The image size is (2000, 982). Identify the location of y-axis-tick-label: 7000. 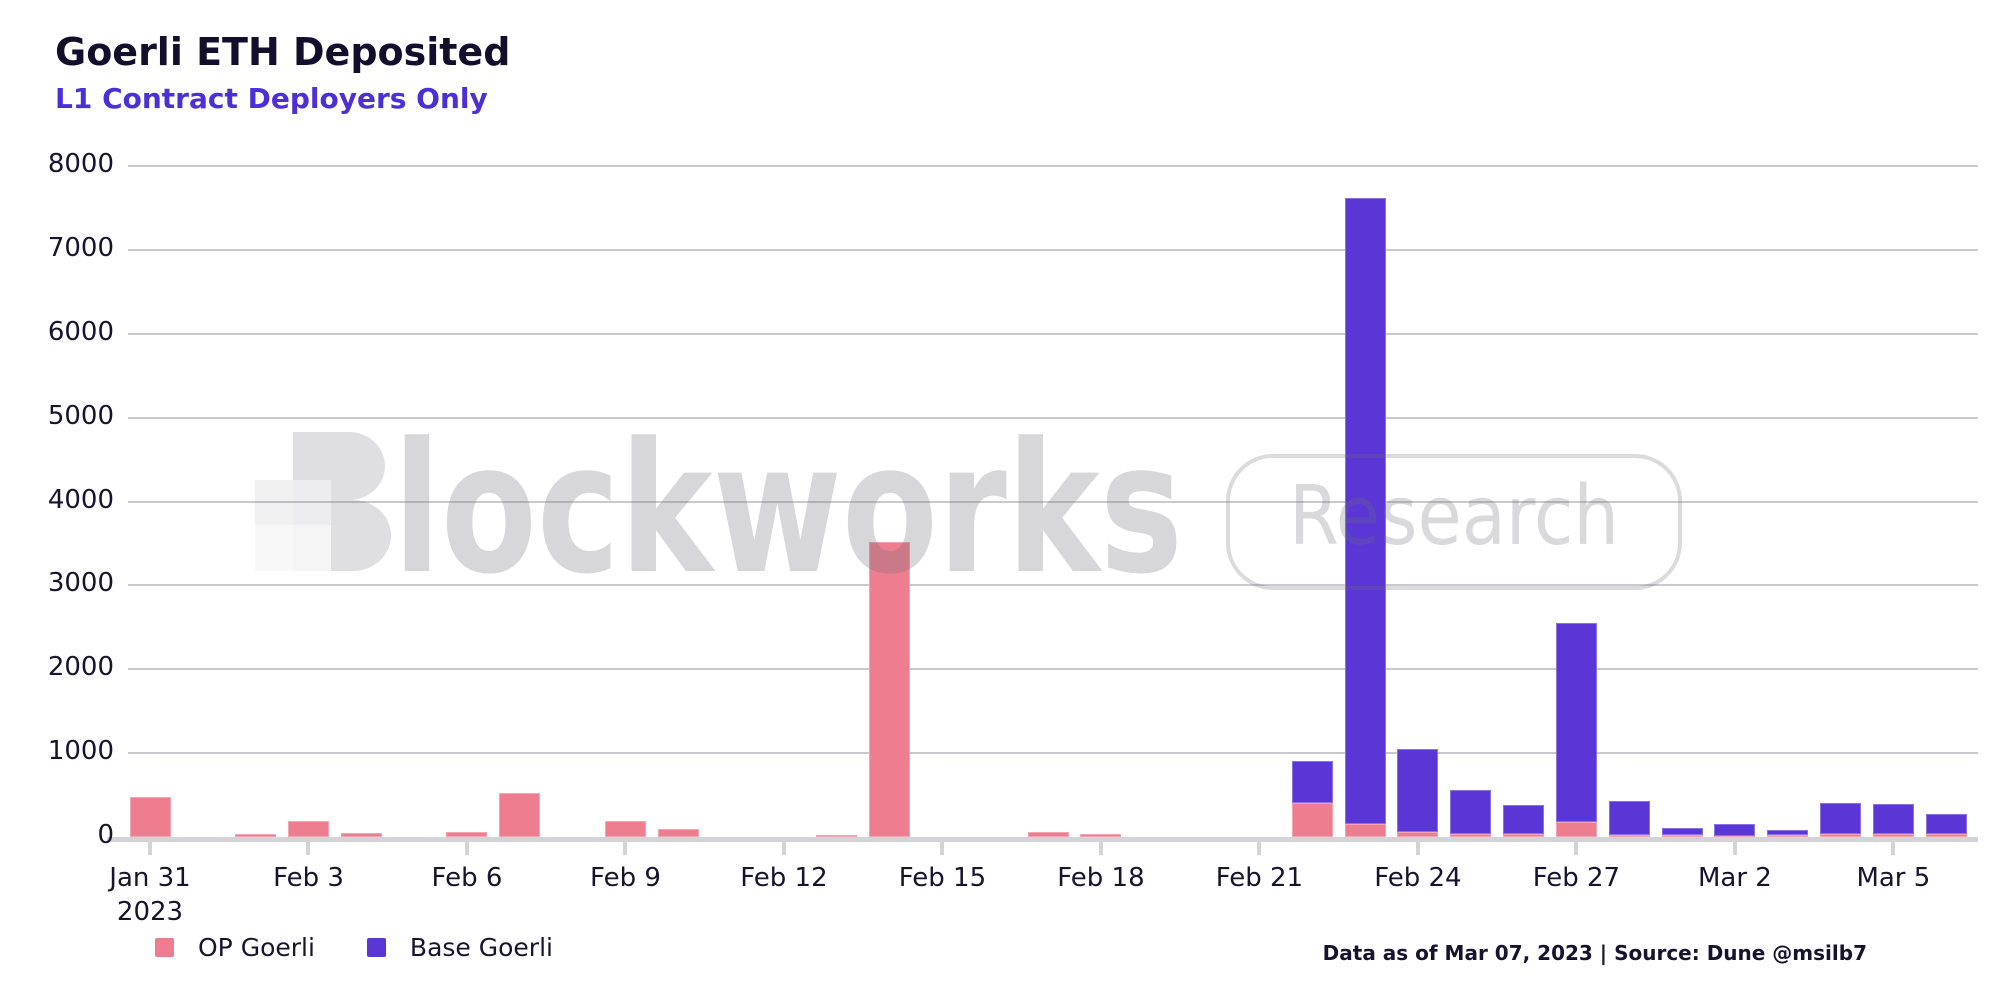
(80, 247).